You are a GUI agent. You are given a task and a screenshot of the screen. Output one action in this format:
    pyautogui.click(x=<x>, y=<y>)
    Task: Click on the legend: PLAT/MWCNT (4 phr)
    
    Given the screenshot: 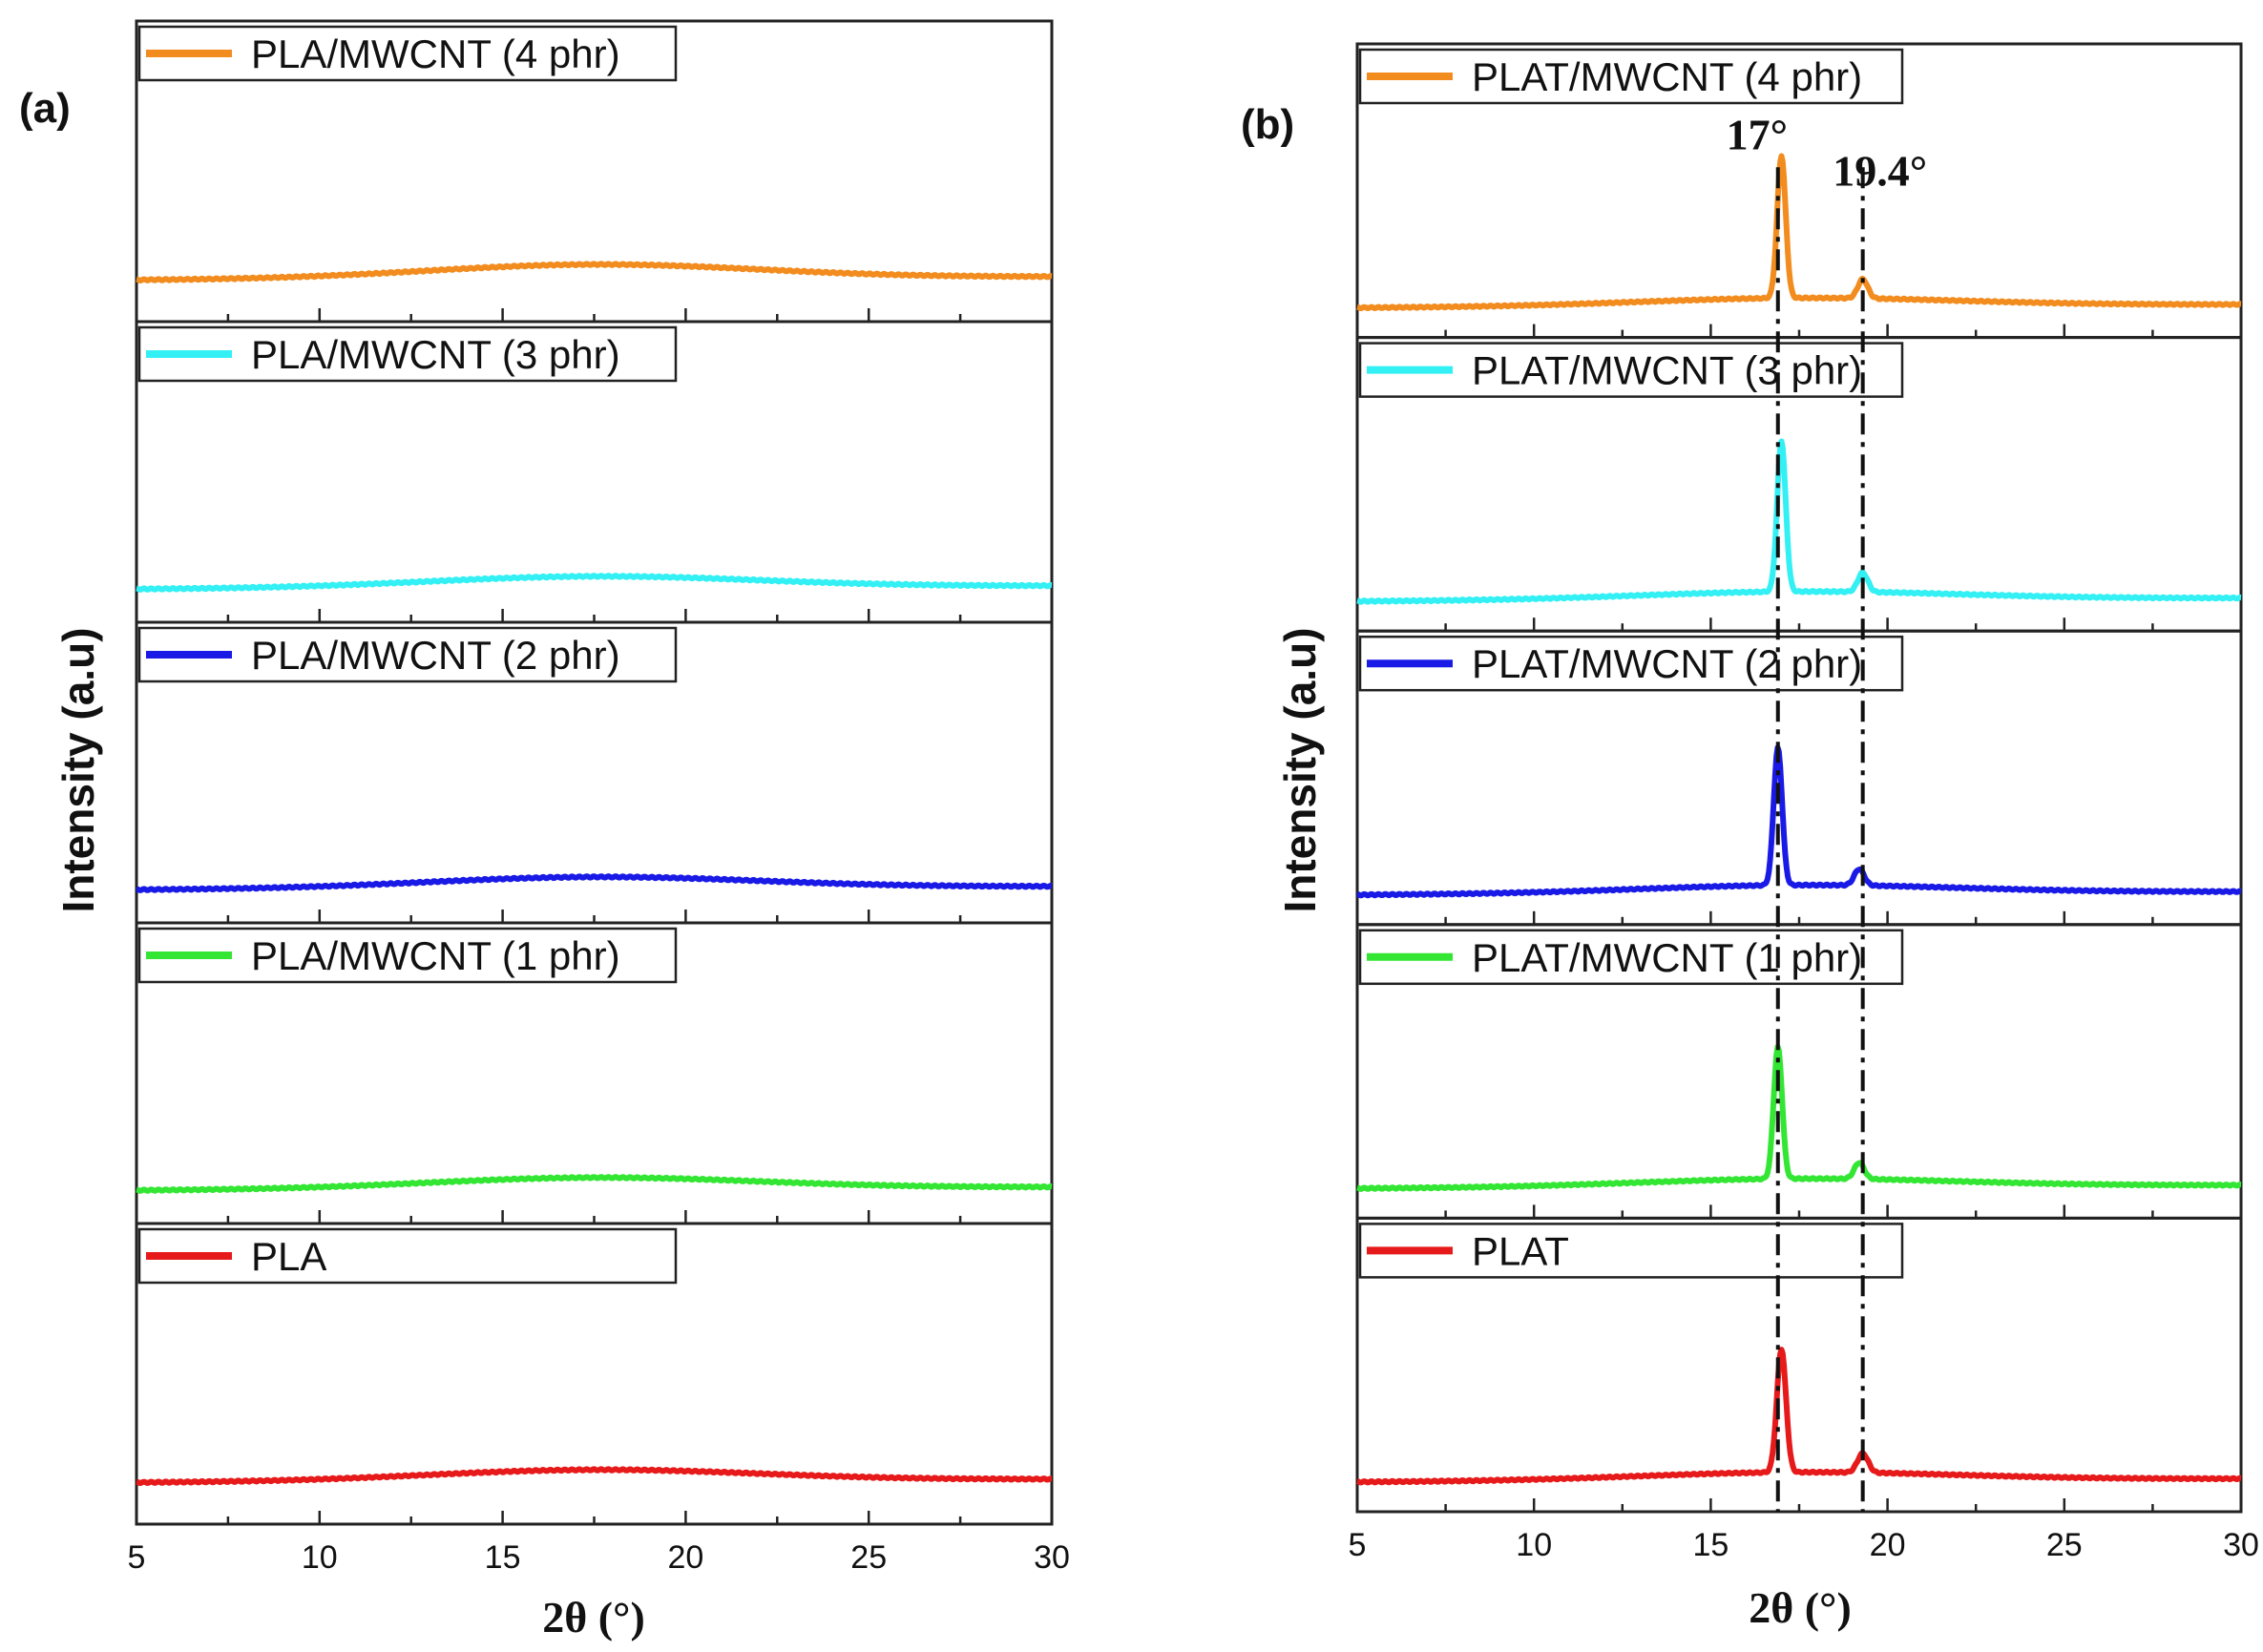 What is the action you would take?
    pyautogui.click(x=1631, y=76)
    